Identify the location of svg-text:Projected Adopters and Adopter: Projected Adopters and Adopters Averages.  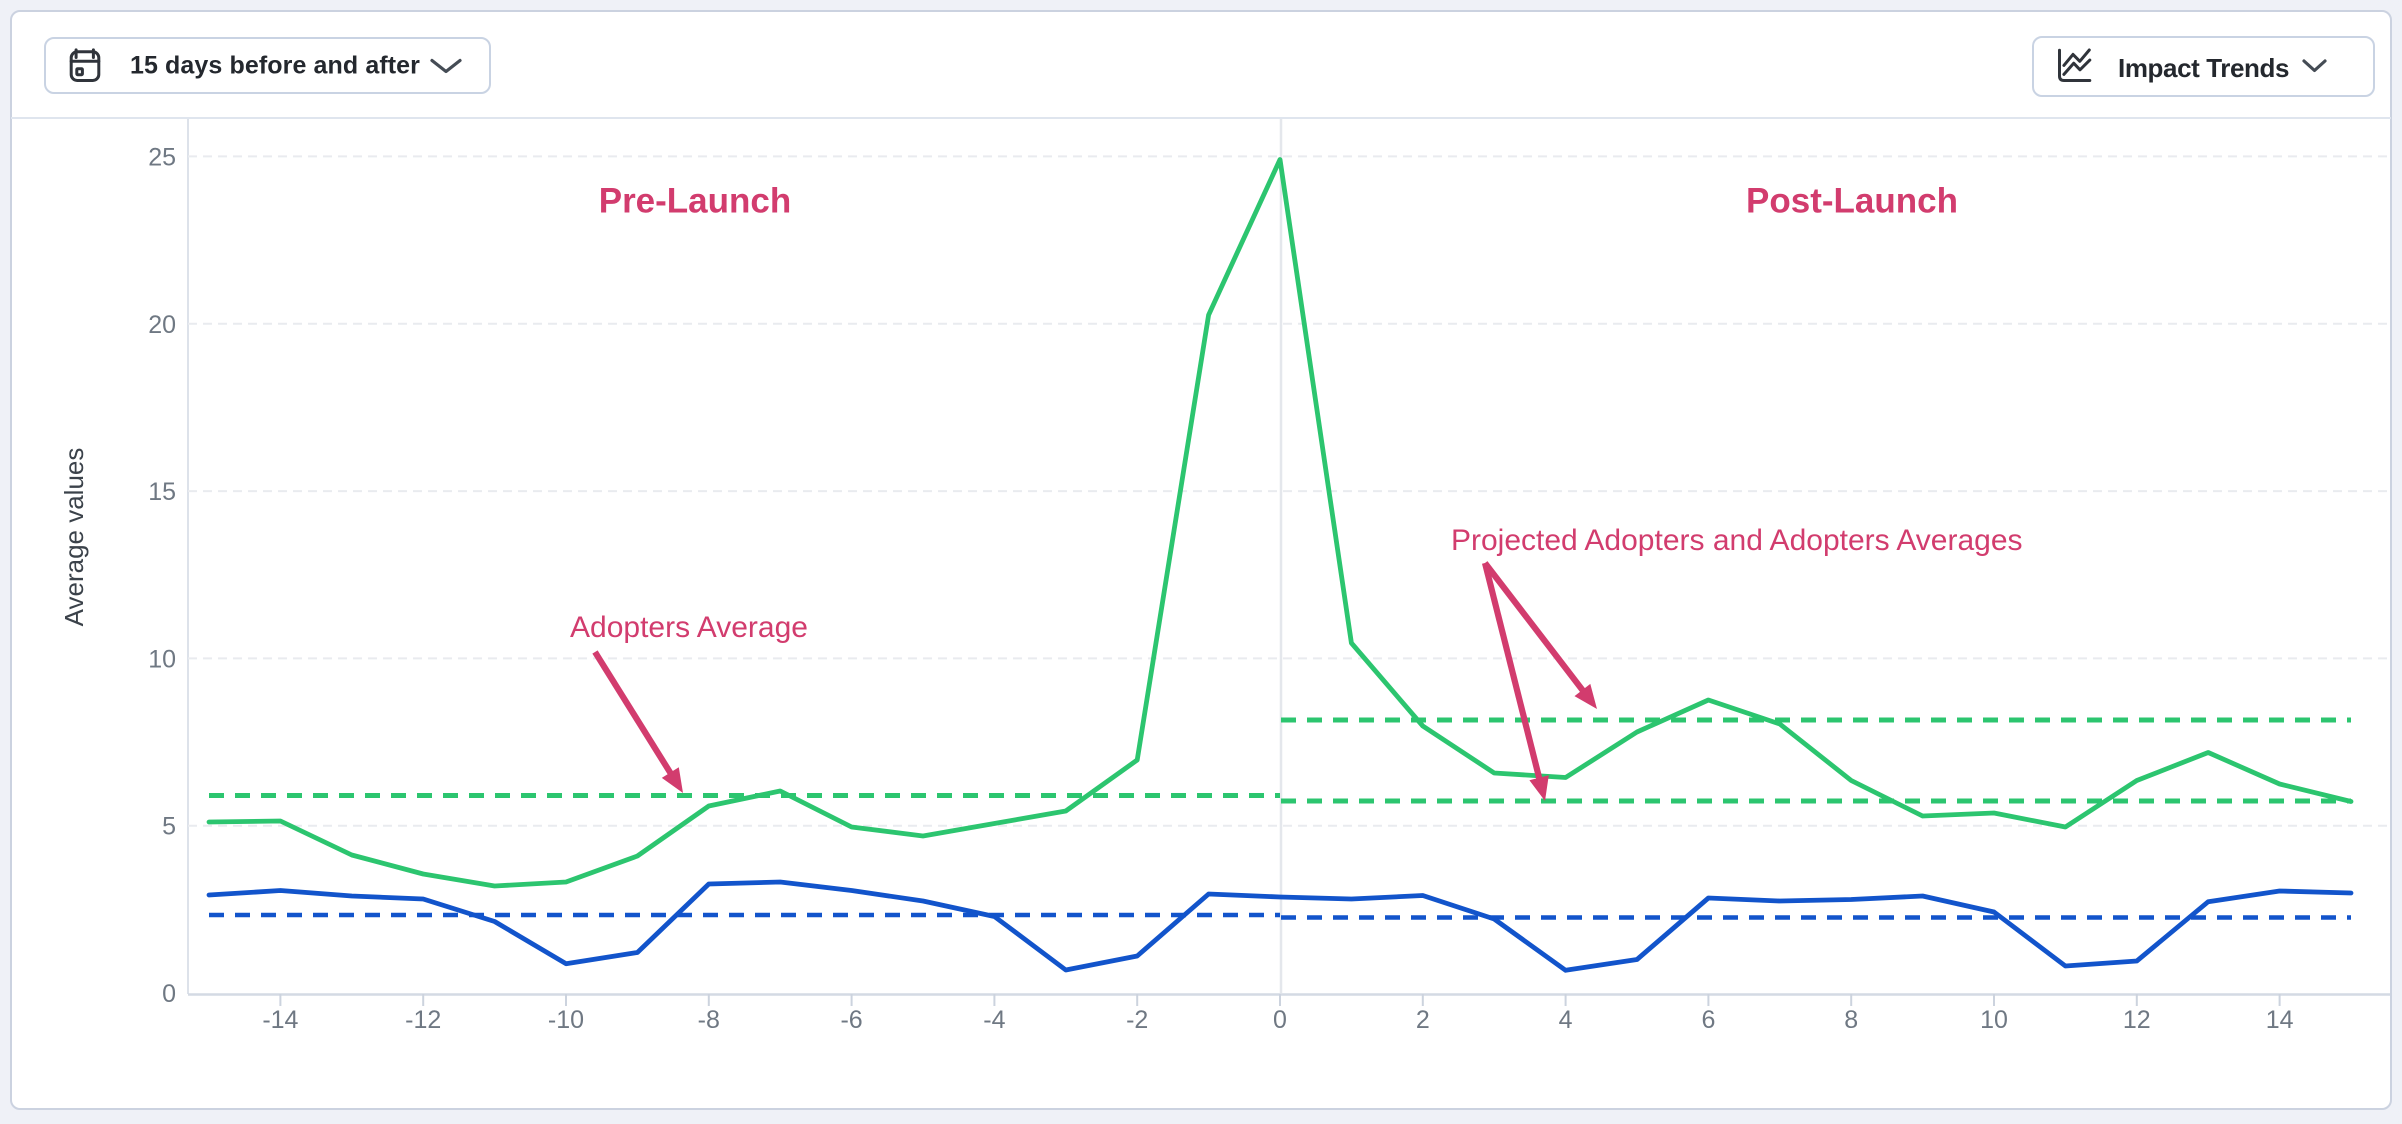
(1737, 540).